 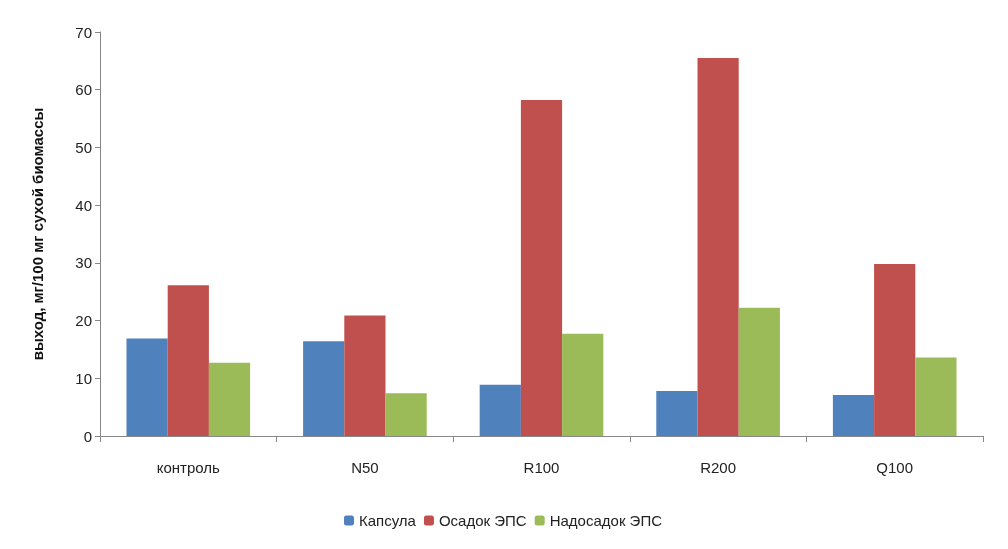 What do you see at coordinates (37, 234) in the screenshot?
I see `y-axis-title: выход, мг/100 мг сухой биомассы` at bounding box center [37, 234].